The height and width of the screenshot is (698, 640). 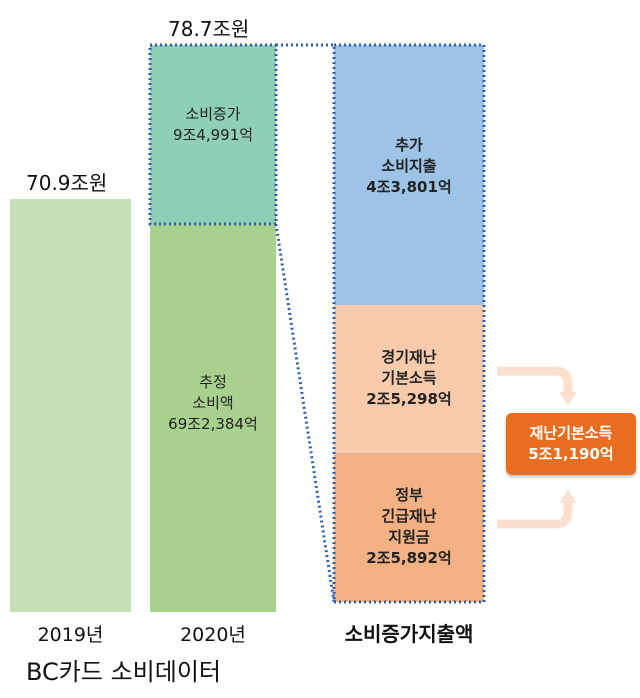 I want to click on breakdown-label-gyeonggi: 경기재난 기본소득 2조5,298억, so click(x=409, y=378).